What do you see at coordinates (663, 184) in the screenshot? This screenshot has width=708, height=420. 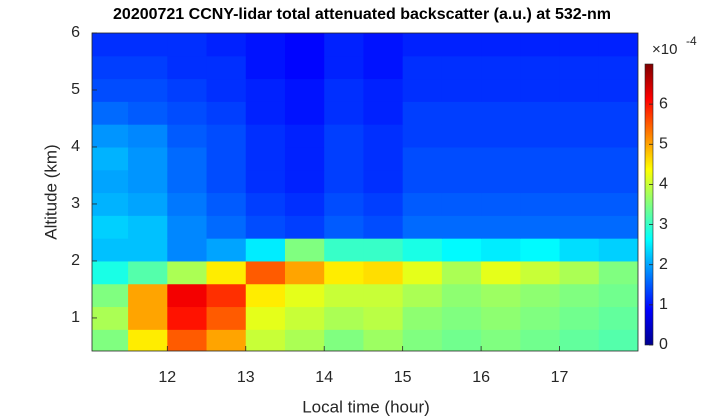 I see `colorbar-tick-label: 4` at bounding box center [663, 184].